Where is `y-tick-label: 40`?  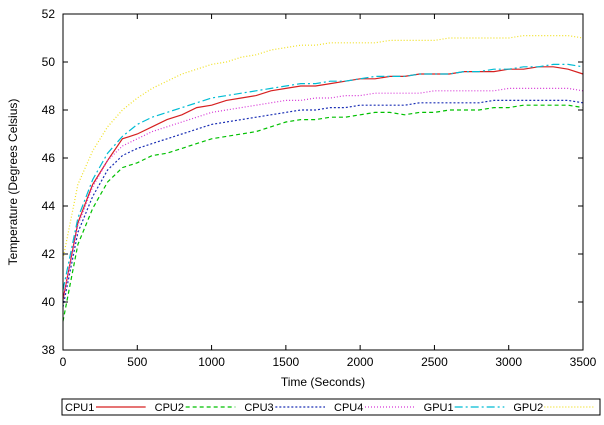
y-tick-label: 40 is located at coordinates (49, 302).